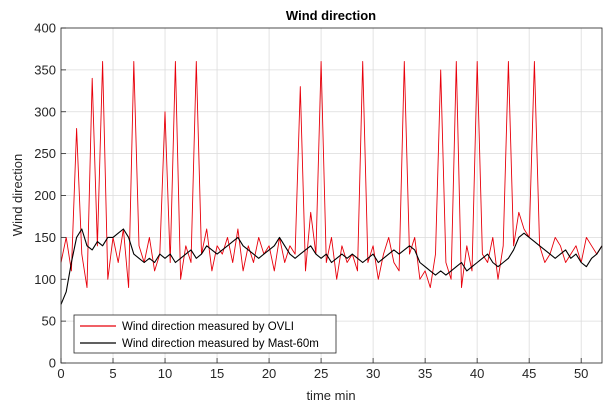  I want to click on x-tick-label: 45, so click(529, 373).